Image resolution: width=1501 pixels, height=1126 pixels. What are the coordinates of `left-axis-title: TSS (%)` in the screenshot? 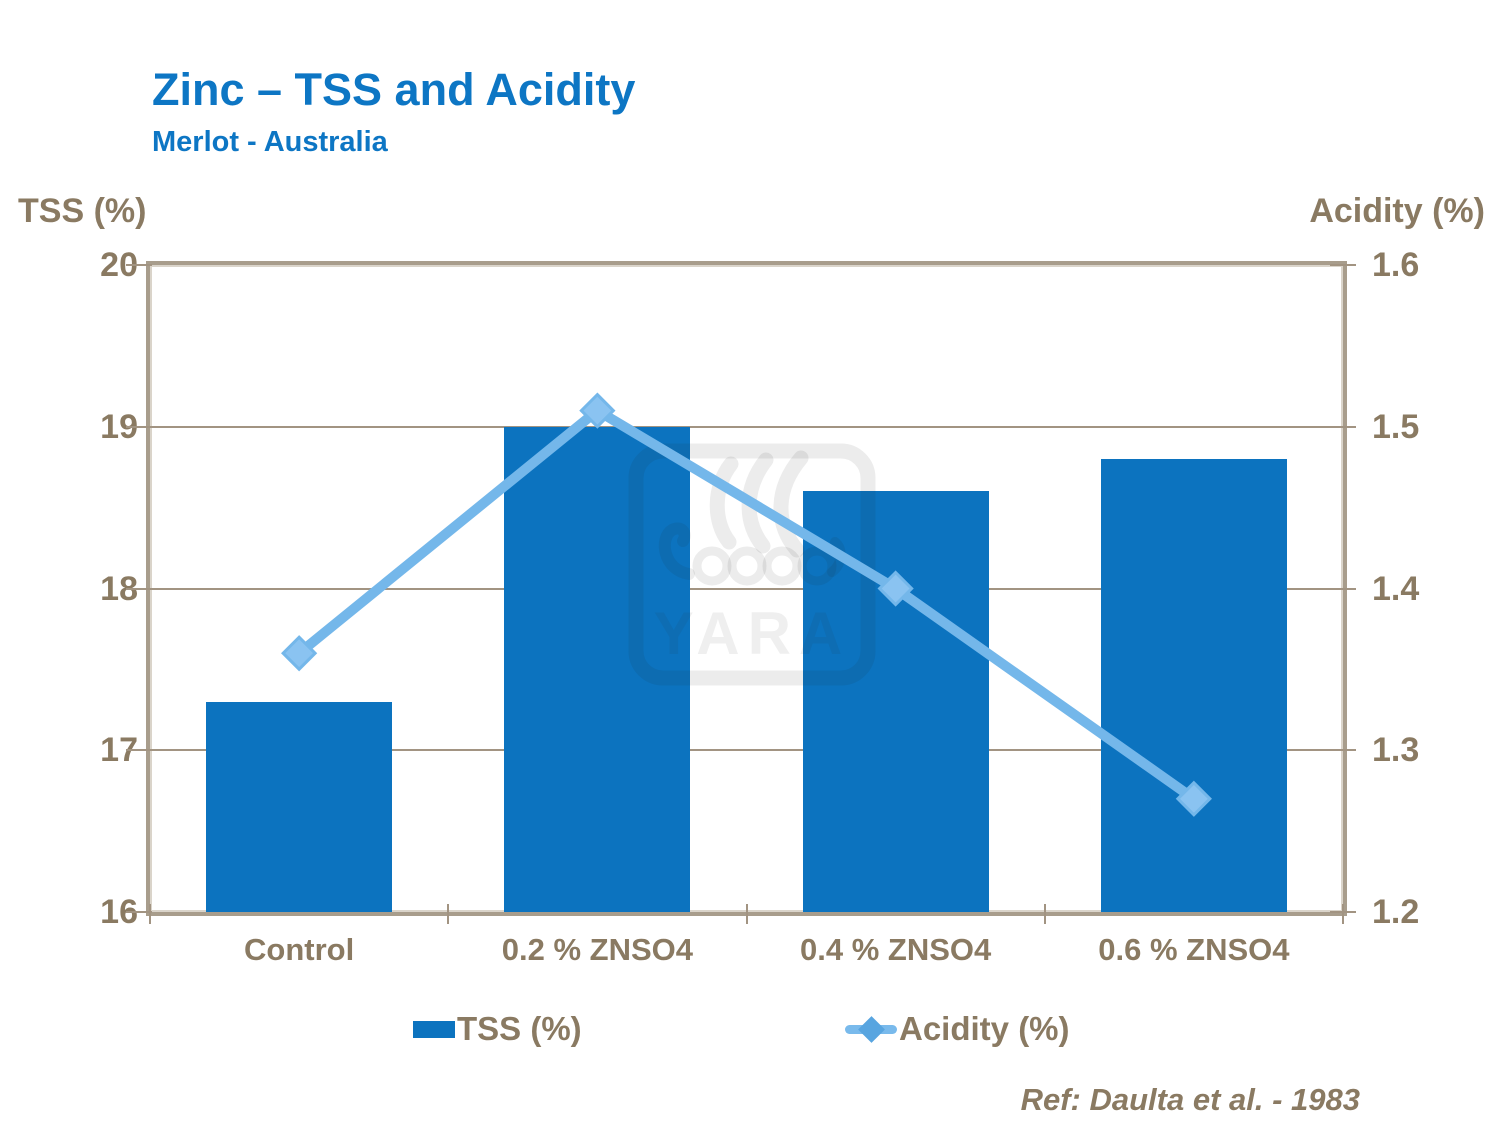 It's located at (82, 211).